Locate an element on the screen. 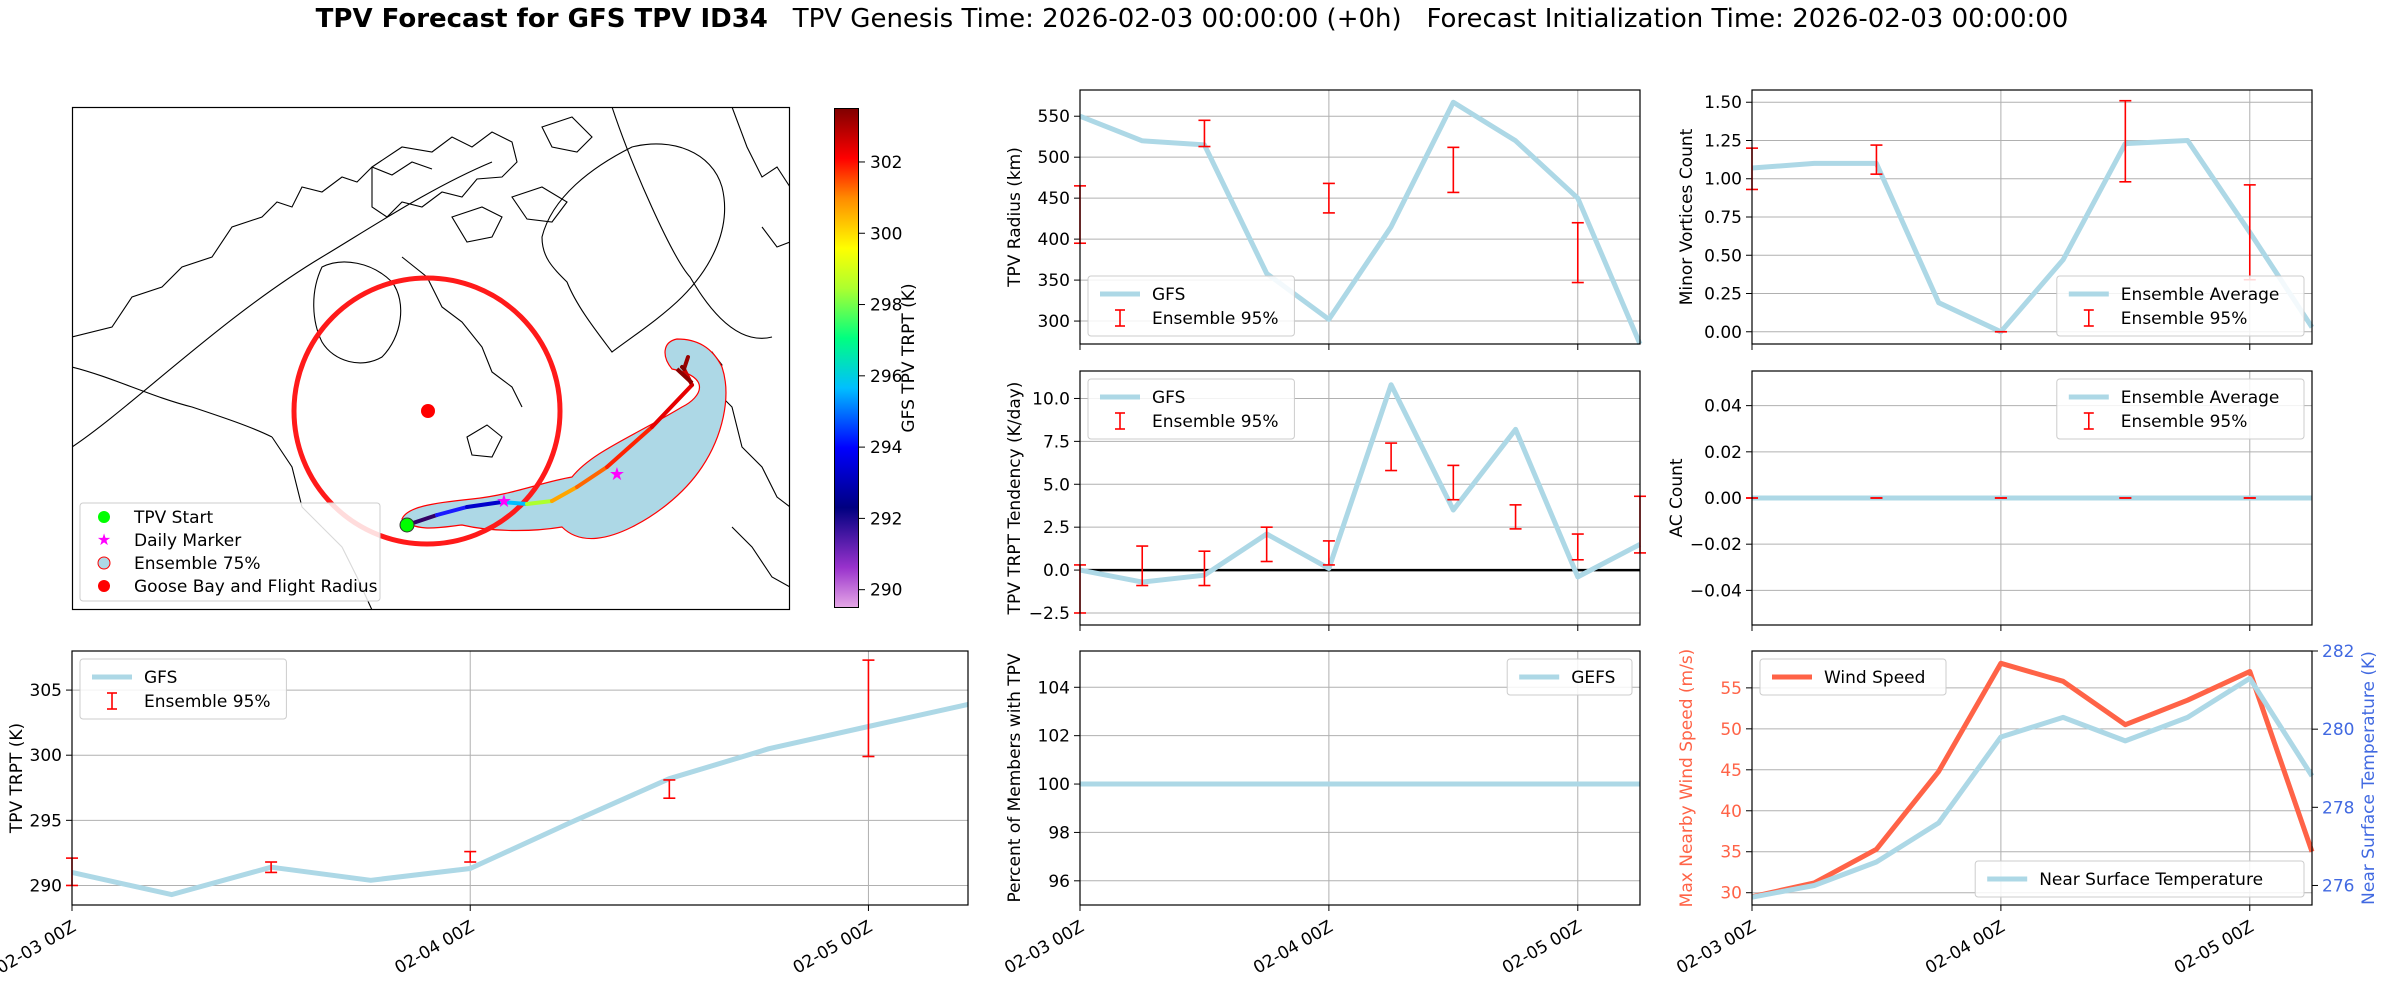  colorbar-tick-label: 294 is located at coordinates (886, 448).